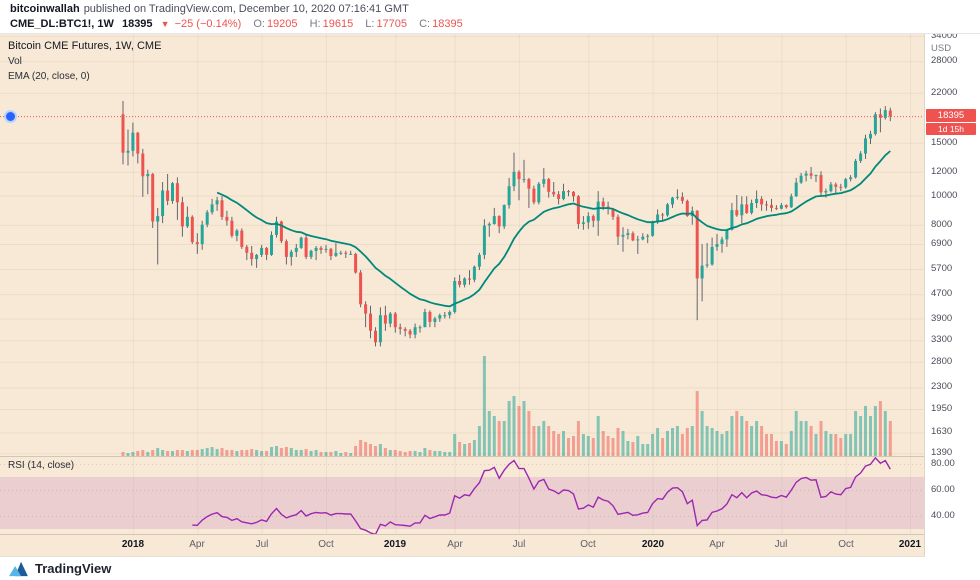 The height and width of the screenshot is (580, 980). What do you see at coordinates (41, 465) in the screenshot?
I see `rsi-legend: RSI (14, close)` at bounding box center [41, 465].